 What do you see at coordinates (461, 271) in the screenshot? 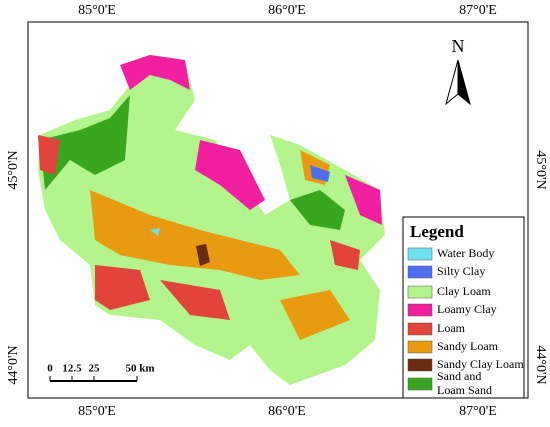
I see `legend-label: Silty Clay` at bounding box center [461, 271].